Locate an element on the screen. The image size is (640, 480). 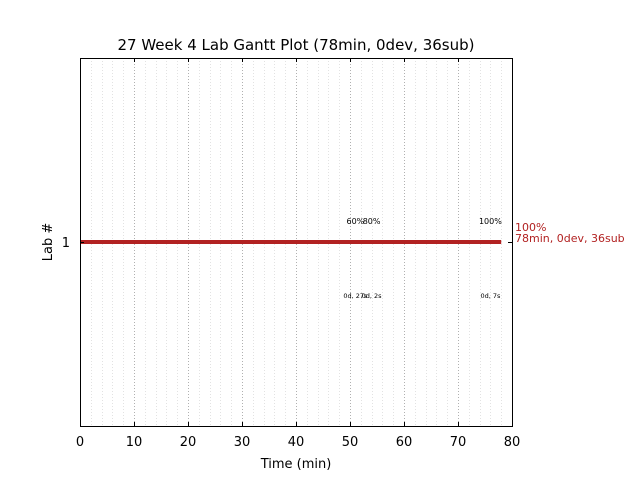
x-tick-label: 60 is located at coordinates (404, 442).